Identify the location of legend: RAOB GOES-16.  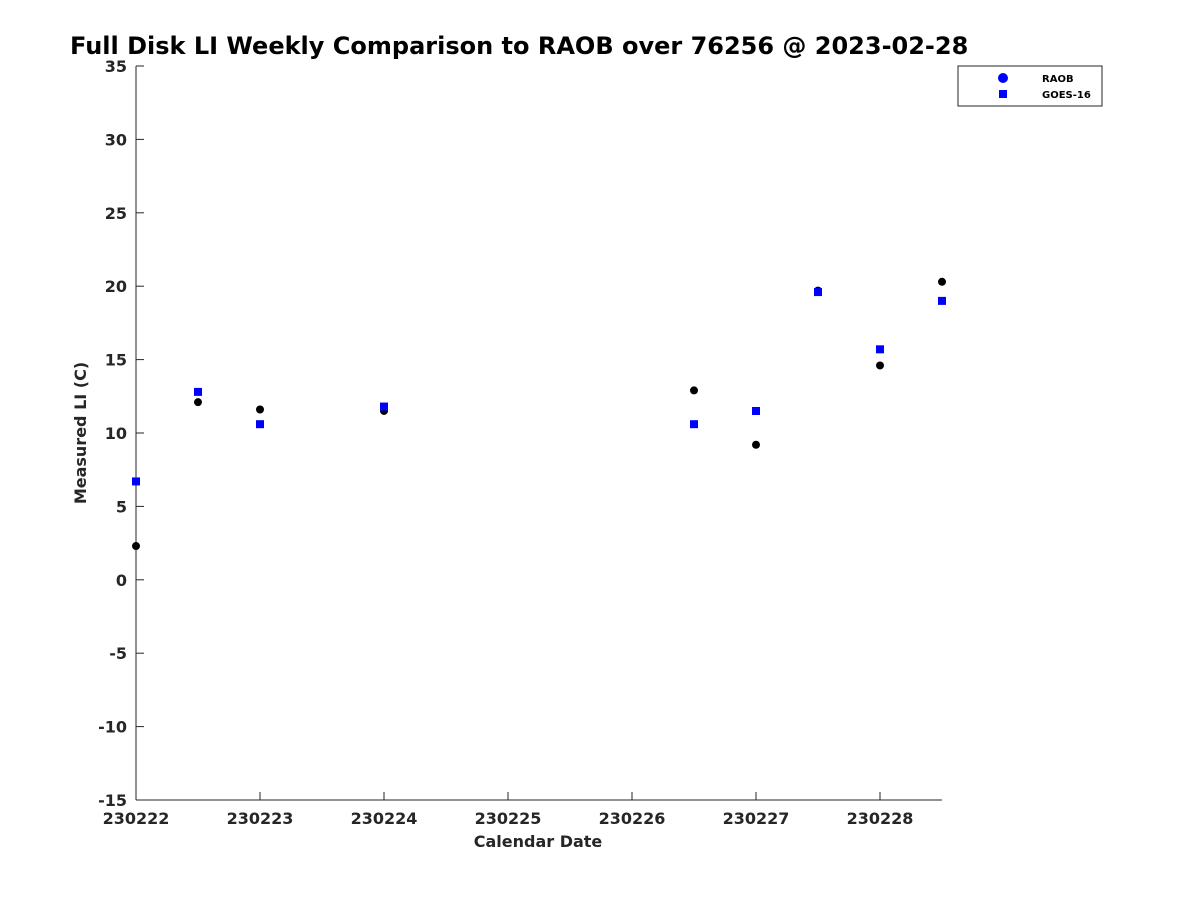
(1030, 86).